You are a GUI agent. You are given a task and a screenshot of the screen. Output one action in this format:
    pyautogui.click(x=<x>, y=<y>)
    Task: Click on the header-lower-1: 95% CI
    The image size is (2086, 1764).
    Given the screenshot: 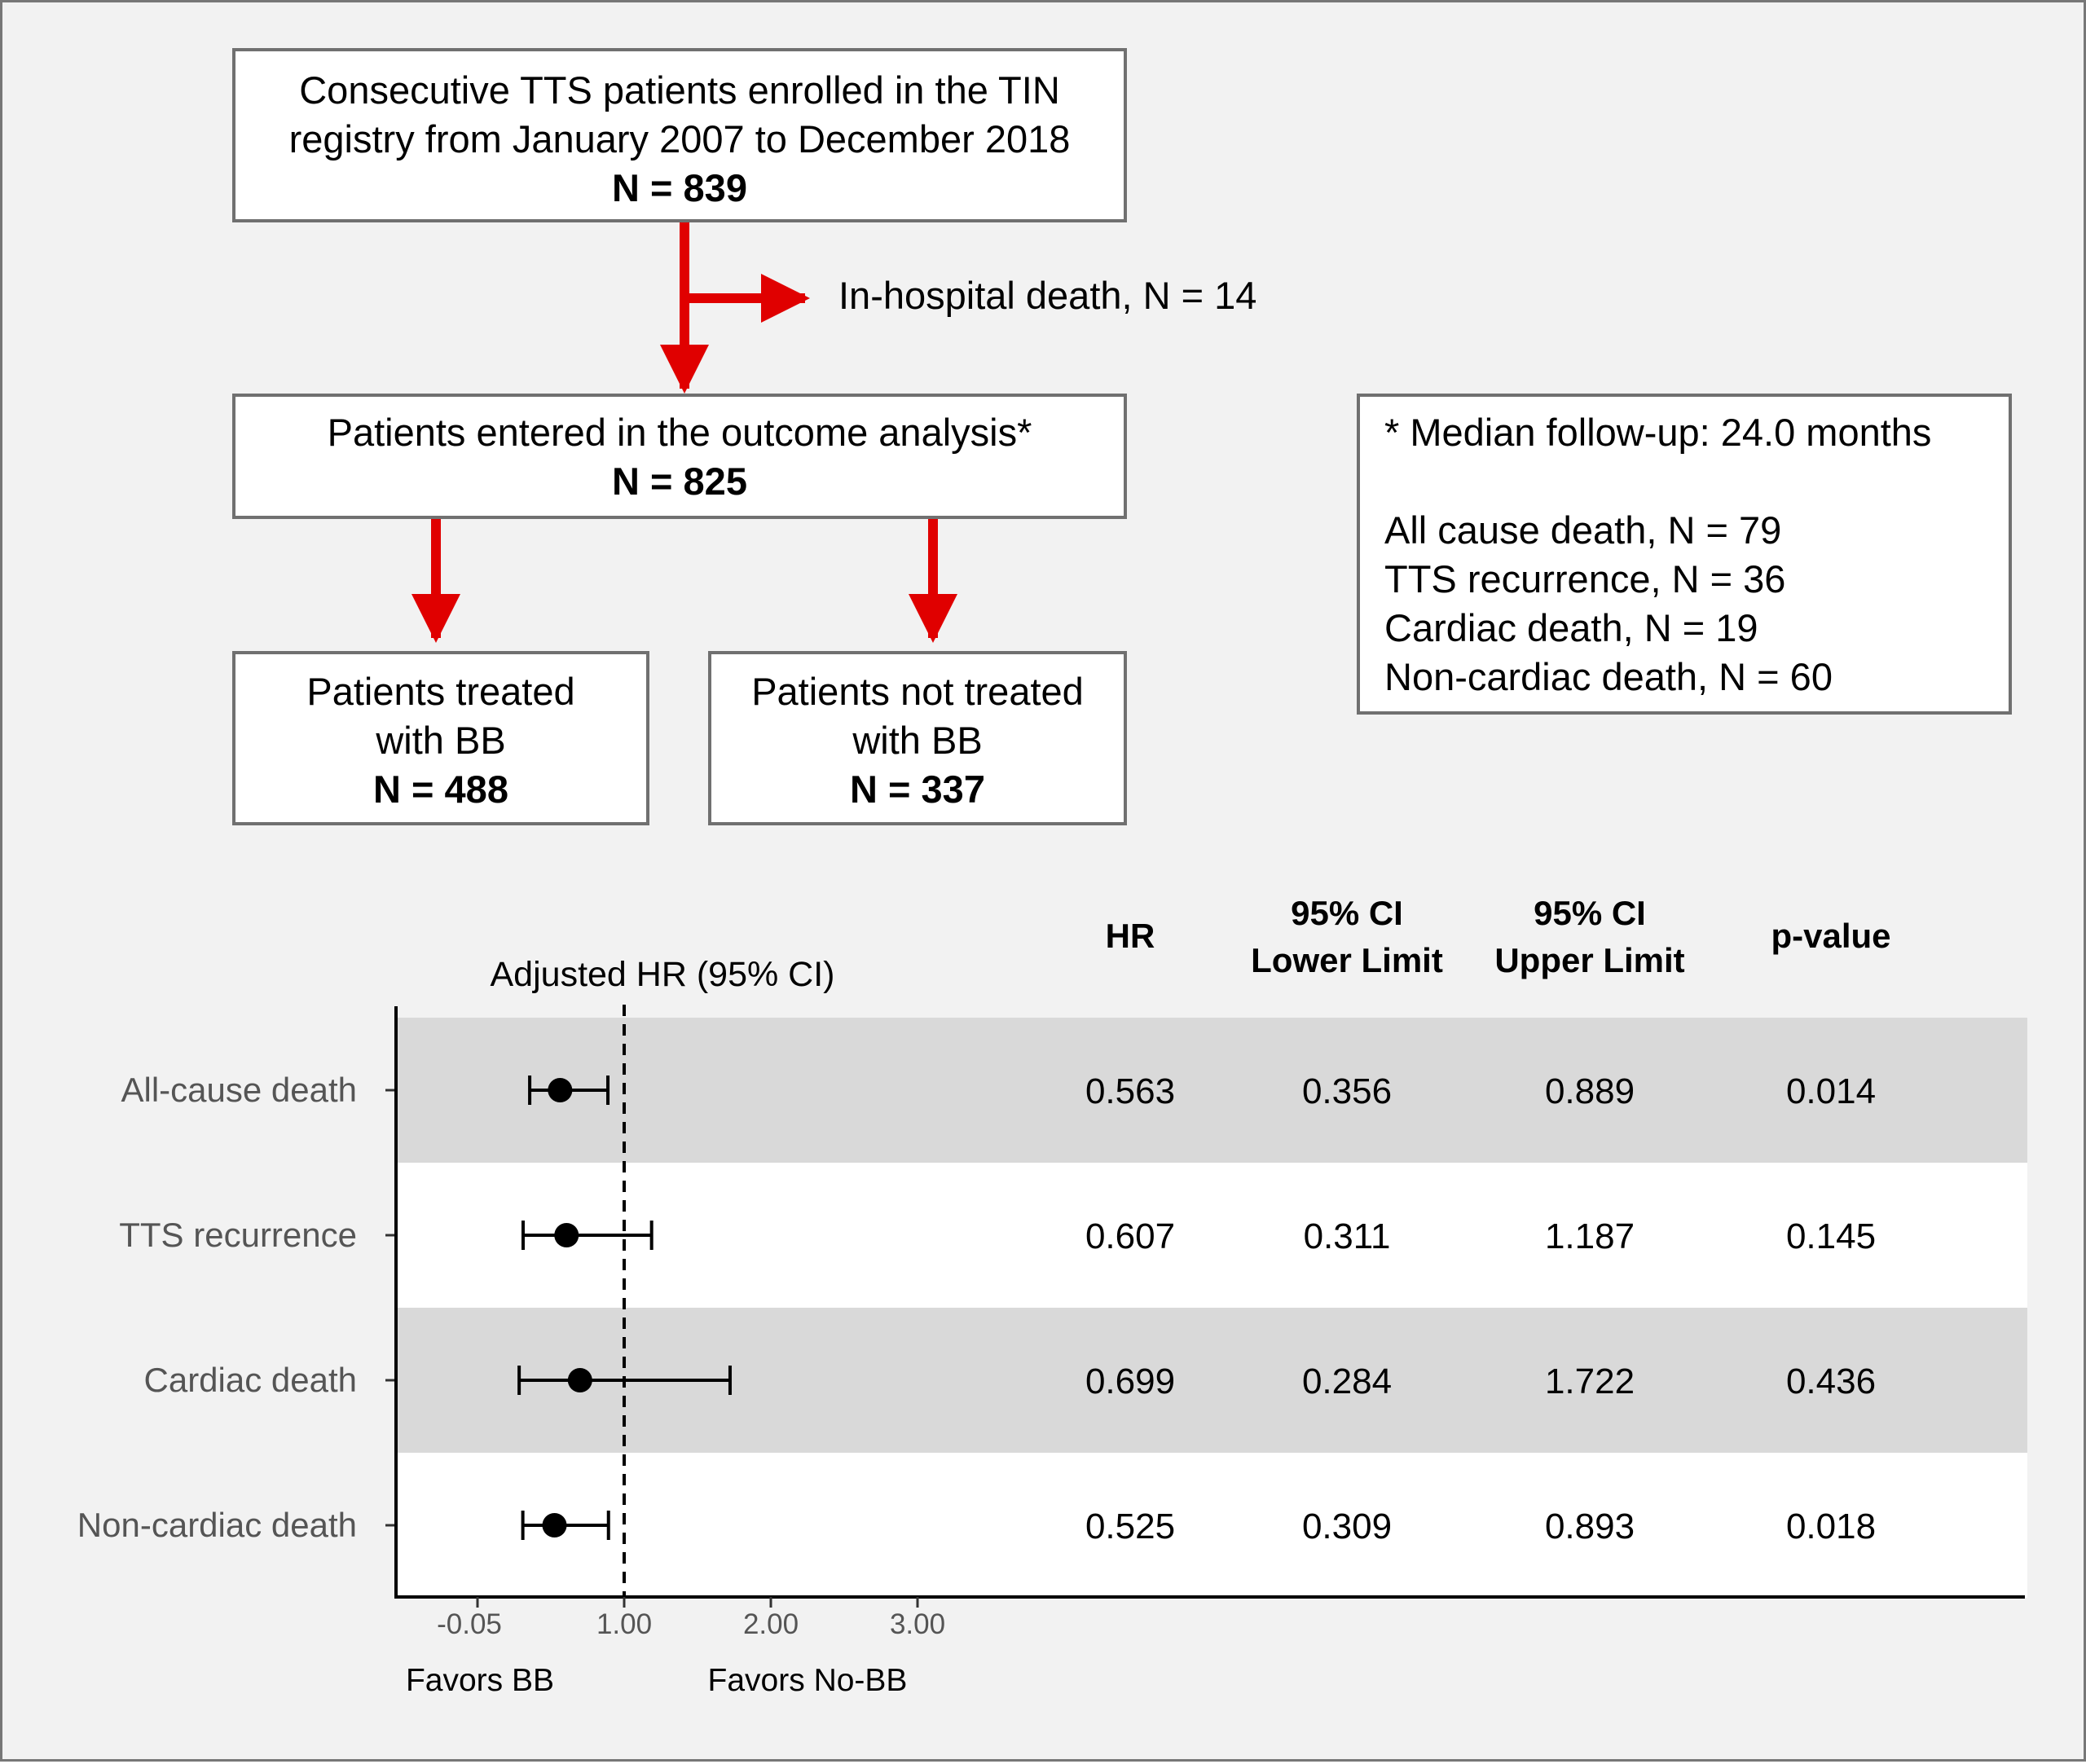 What is the action you would take?
    pyautogui.click(x=1347, y=913)
    